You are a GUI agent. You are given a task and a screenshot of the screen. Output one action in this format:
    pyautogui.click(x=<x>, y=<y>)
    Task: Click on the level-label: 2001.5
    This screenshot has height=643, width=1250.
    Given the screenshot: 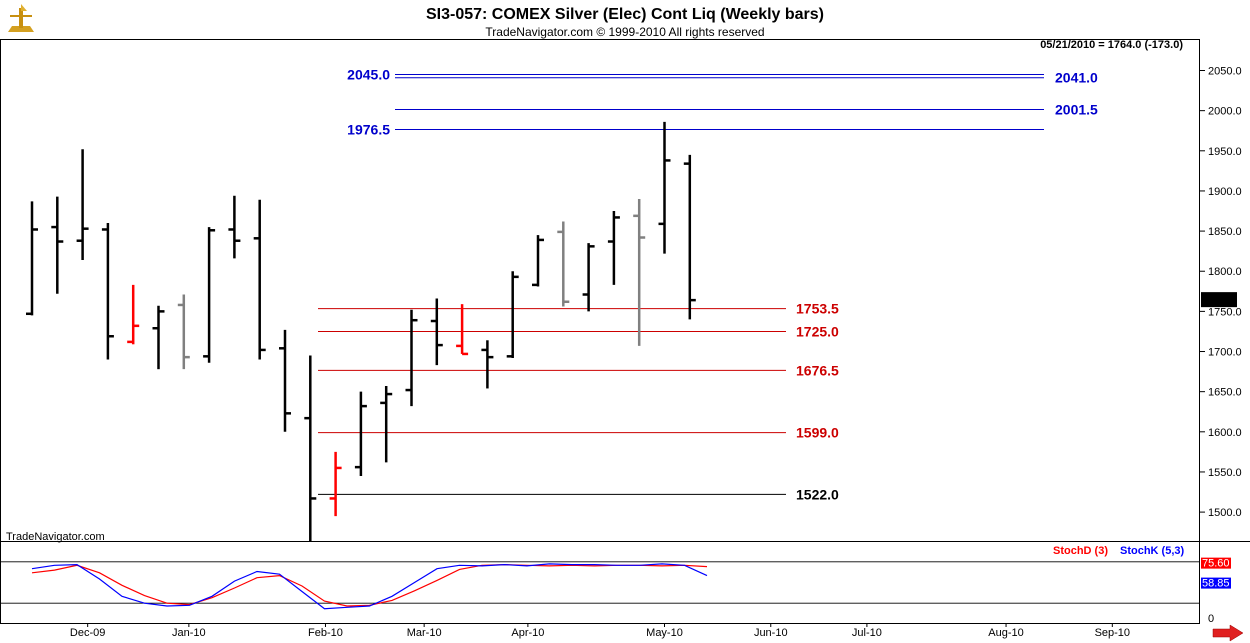 What is the action you would take?
    pyautogui.click(x=1076, y=109)
    